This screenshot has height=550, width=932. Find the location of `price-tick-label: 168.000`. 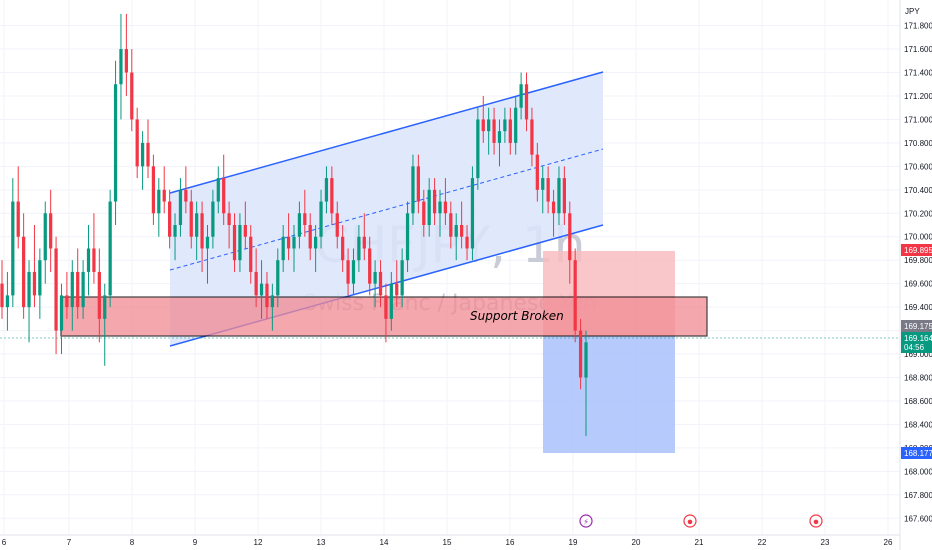

price-tick-label: 168.000 is located at coordinates (918, 471).